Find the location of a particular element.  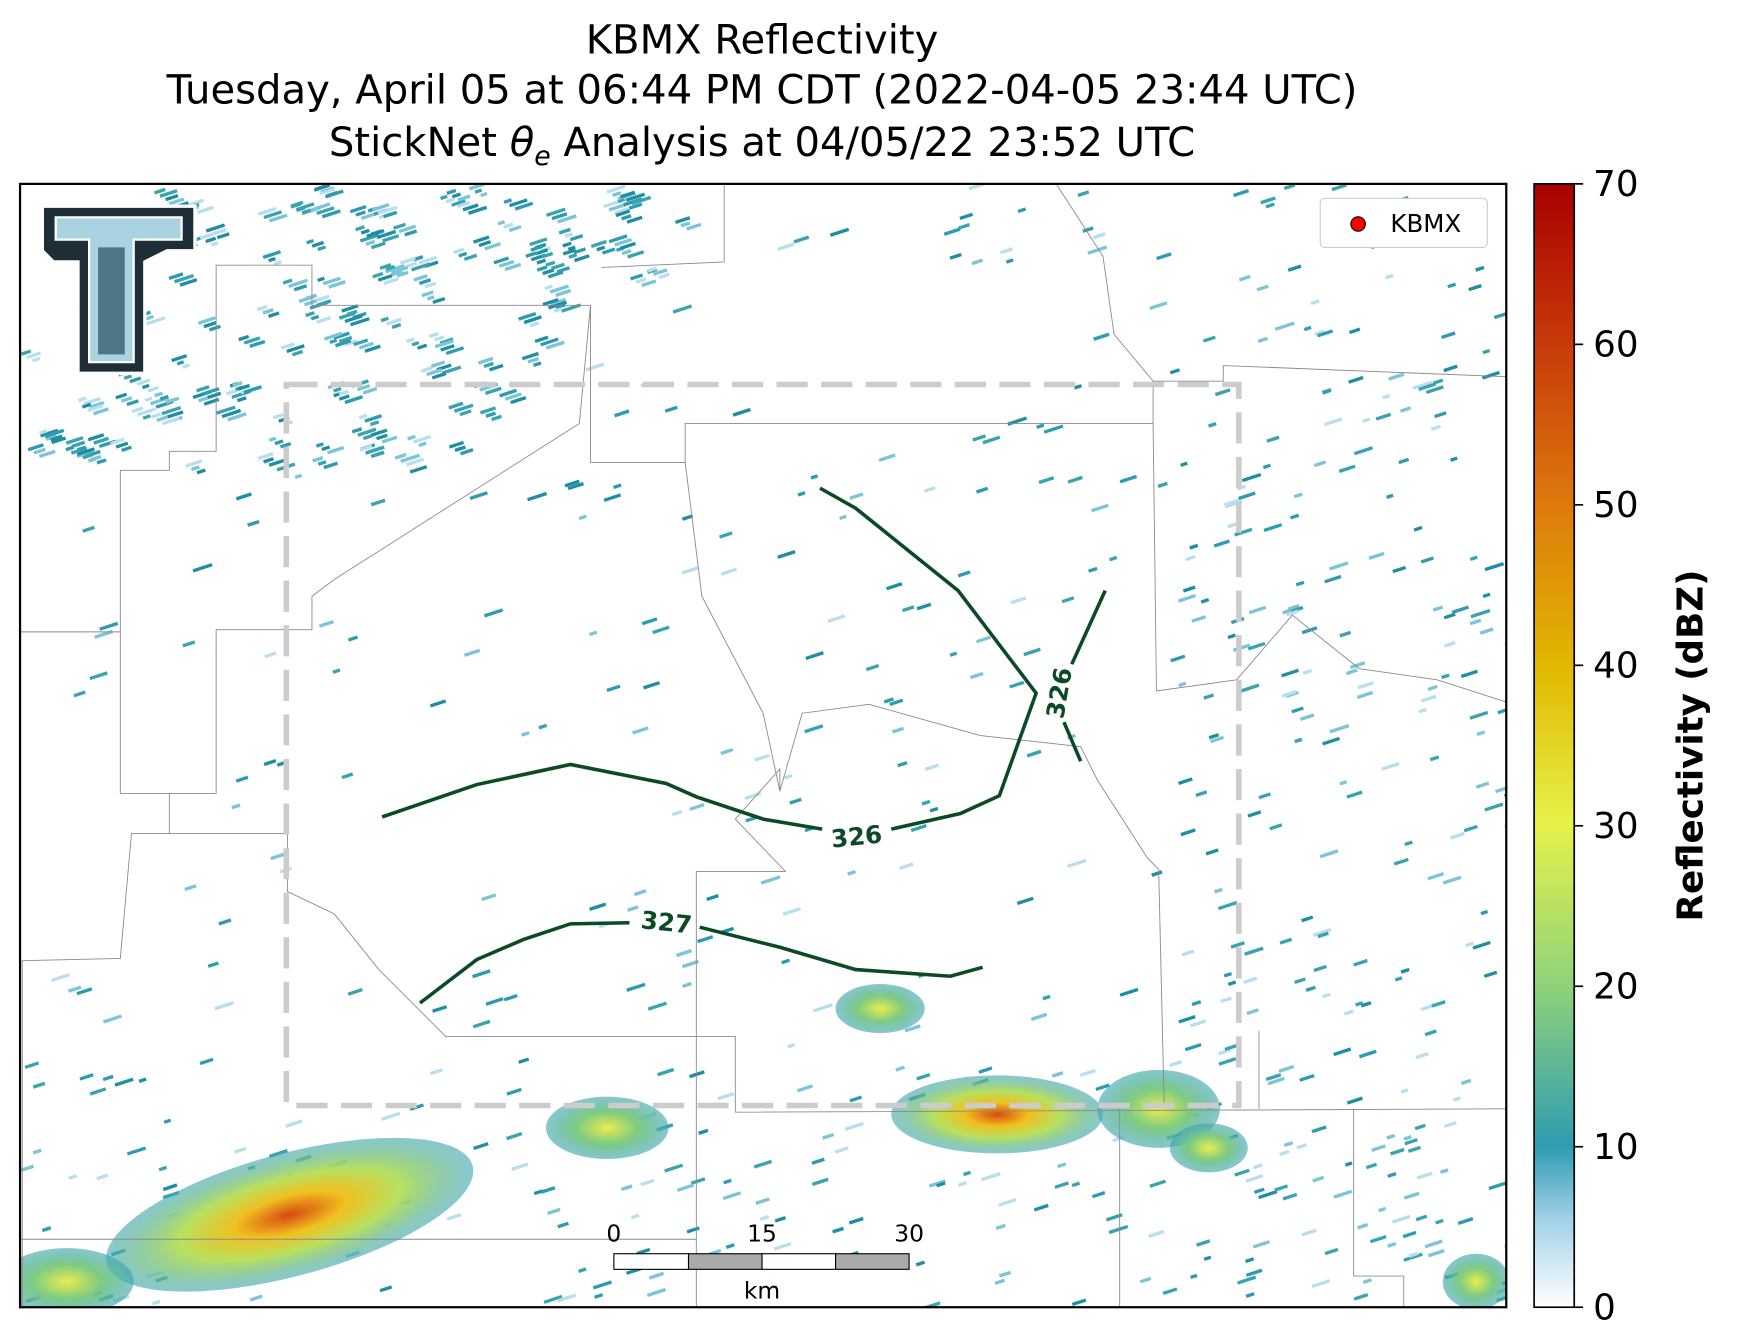

scale-label: 30 is located at coordinates (909, 1233).